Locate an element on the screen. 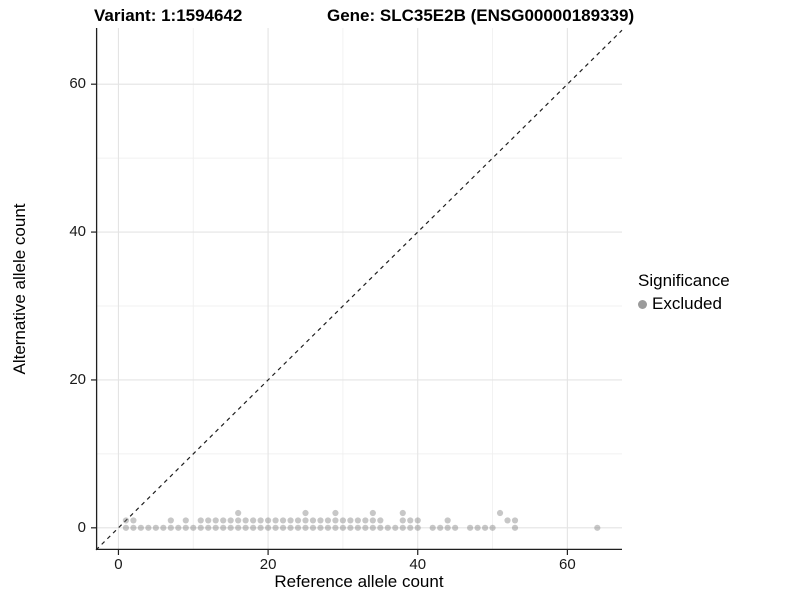 The image size is (800, 600). x-tick-label: 60 is located at coordinates (567, 564).